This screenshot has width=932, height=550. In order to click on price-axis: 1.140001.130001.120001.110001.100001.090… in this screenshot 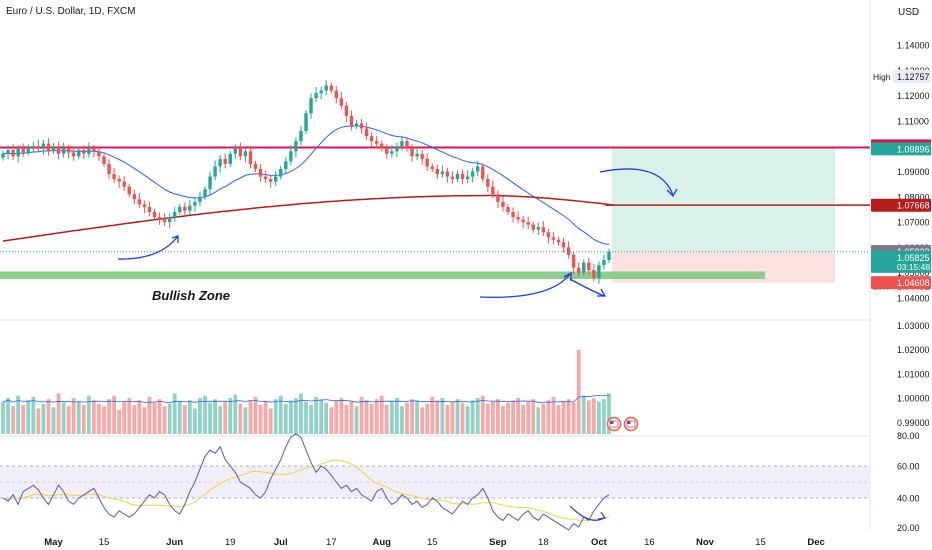, I will do `click(901, 287)`.